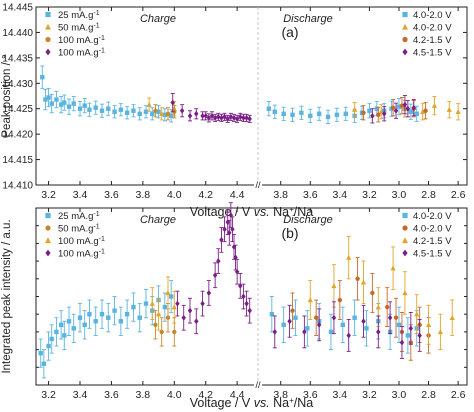 The image size is (474, 412). Describe the element at coordinates (432, 241) in the screenshot. I see `legend-label: 4.2-1.5 V` at that location.